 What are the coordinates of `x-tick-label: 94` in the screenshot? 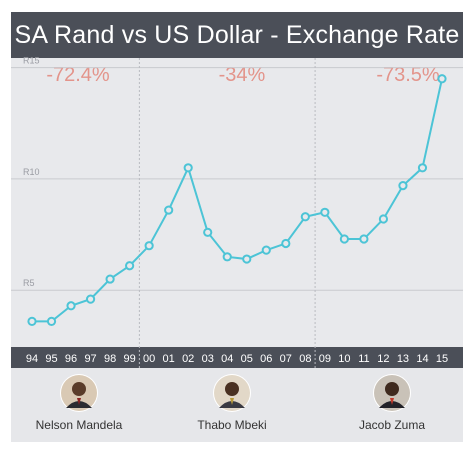 It's located at (32, 359).